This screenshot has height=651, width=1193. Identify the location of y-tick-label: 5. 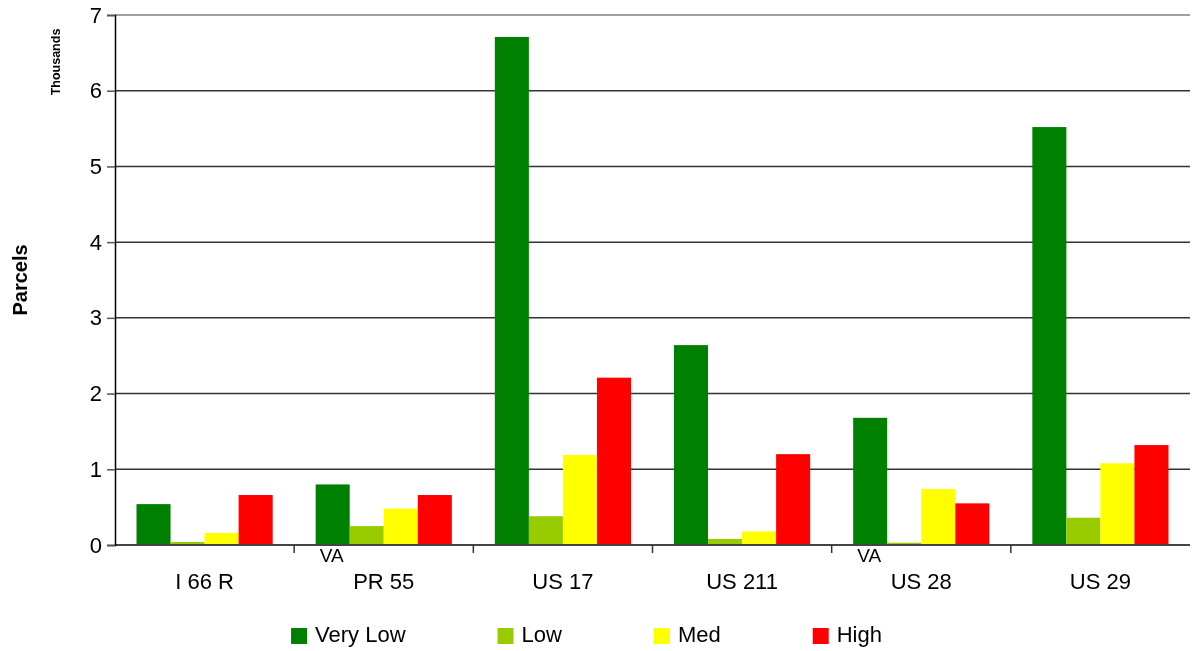
(95, 166).